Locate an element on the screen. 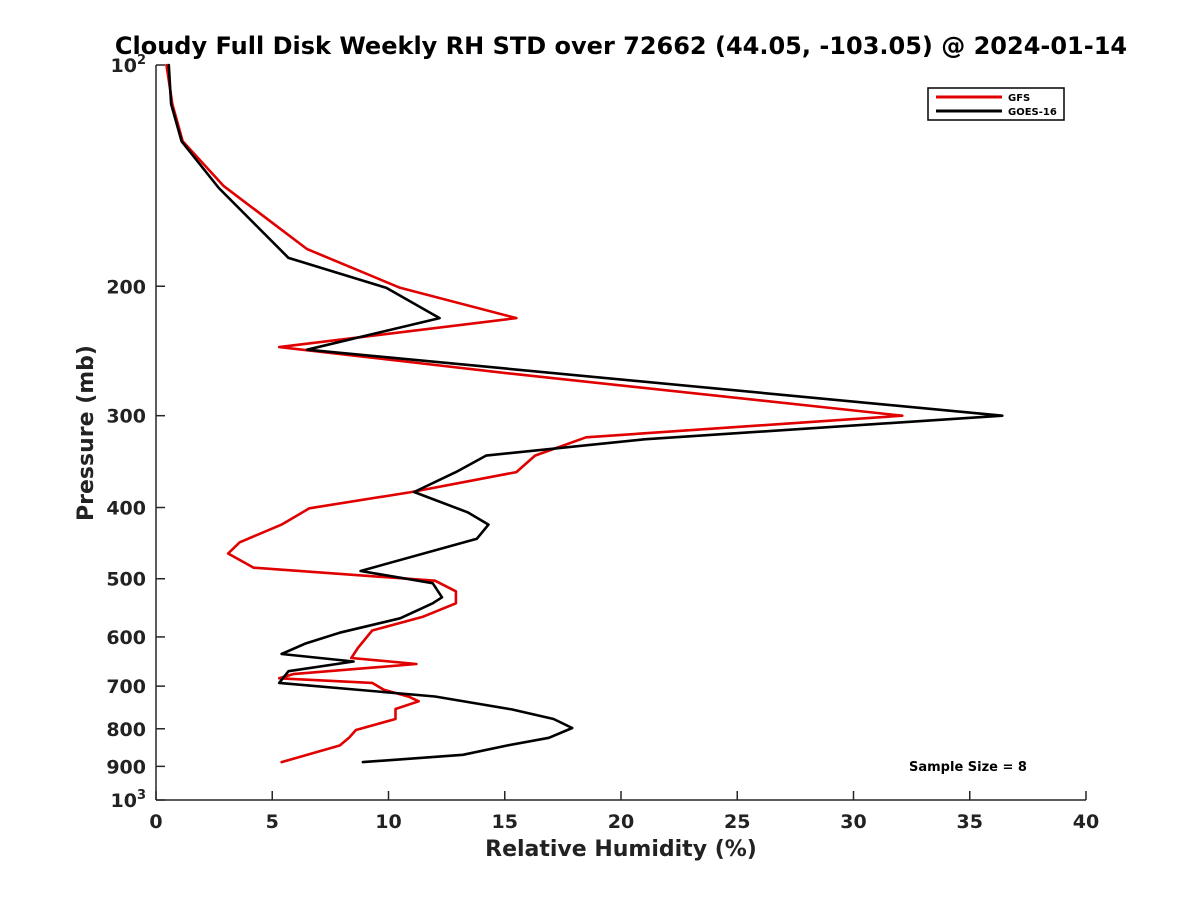 The width and height of the screenshot is (1200, 900). y-tick-label: 400 is located at coordinates (126, 509).